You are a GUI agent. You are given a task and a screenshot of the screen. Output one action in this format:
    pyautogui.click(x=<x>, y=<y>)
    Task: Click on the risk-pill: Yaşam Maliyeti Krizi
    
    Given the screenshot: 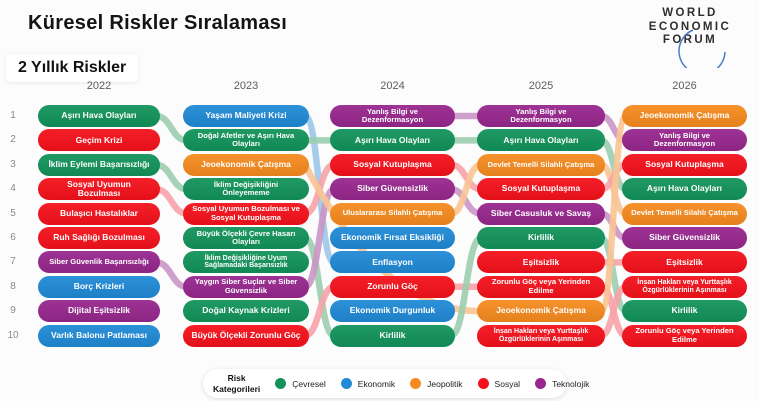 What is the action you would take?
    pyautogui.click(x=246, y=116)
    